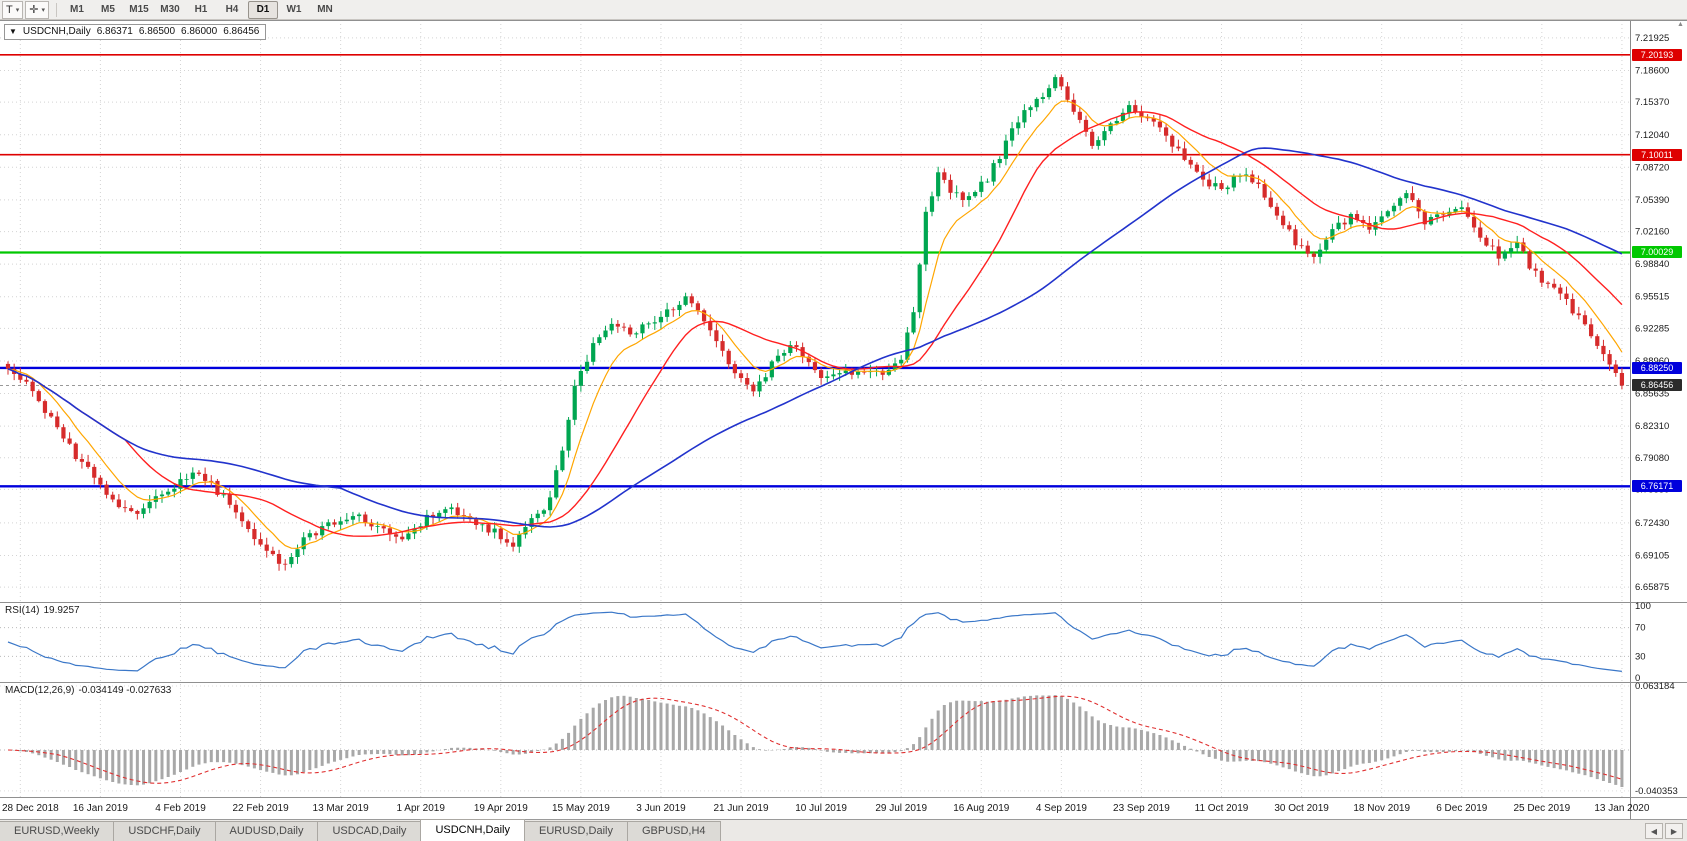 The height and width of the screenshot is (841, 1687). Describe the element at coordinates (1664, 832) in the screenshot. I see `tab-scroll-buttons: ◀ ▶` at that location.